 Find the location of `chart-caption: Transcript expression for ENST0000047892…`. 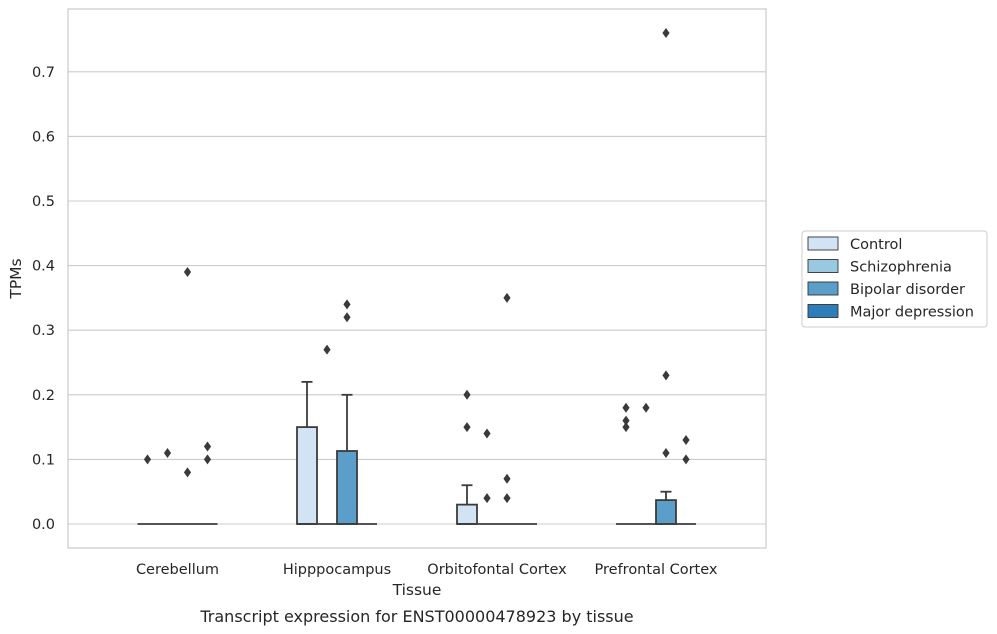

chart-caption: Transcript expression for ENST0000047892… is located at coordinates (416, 616).